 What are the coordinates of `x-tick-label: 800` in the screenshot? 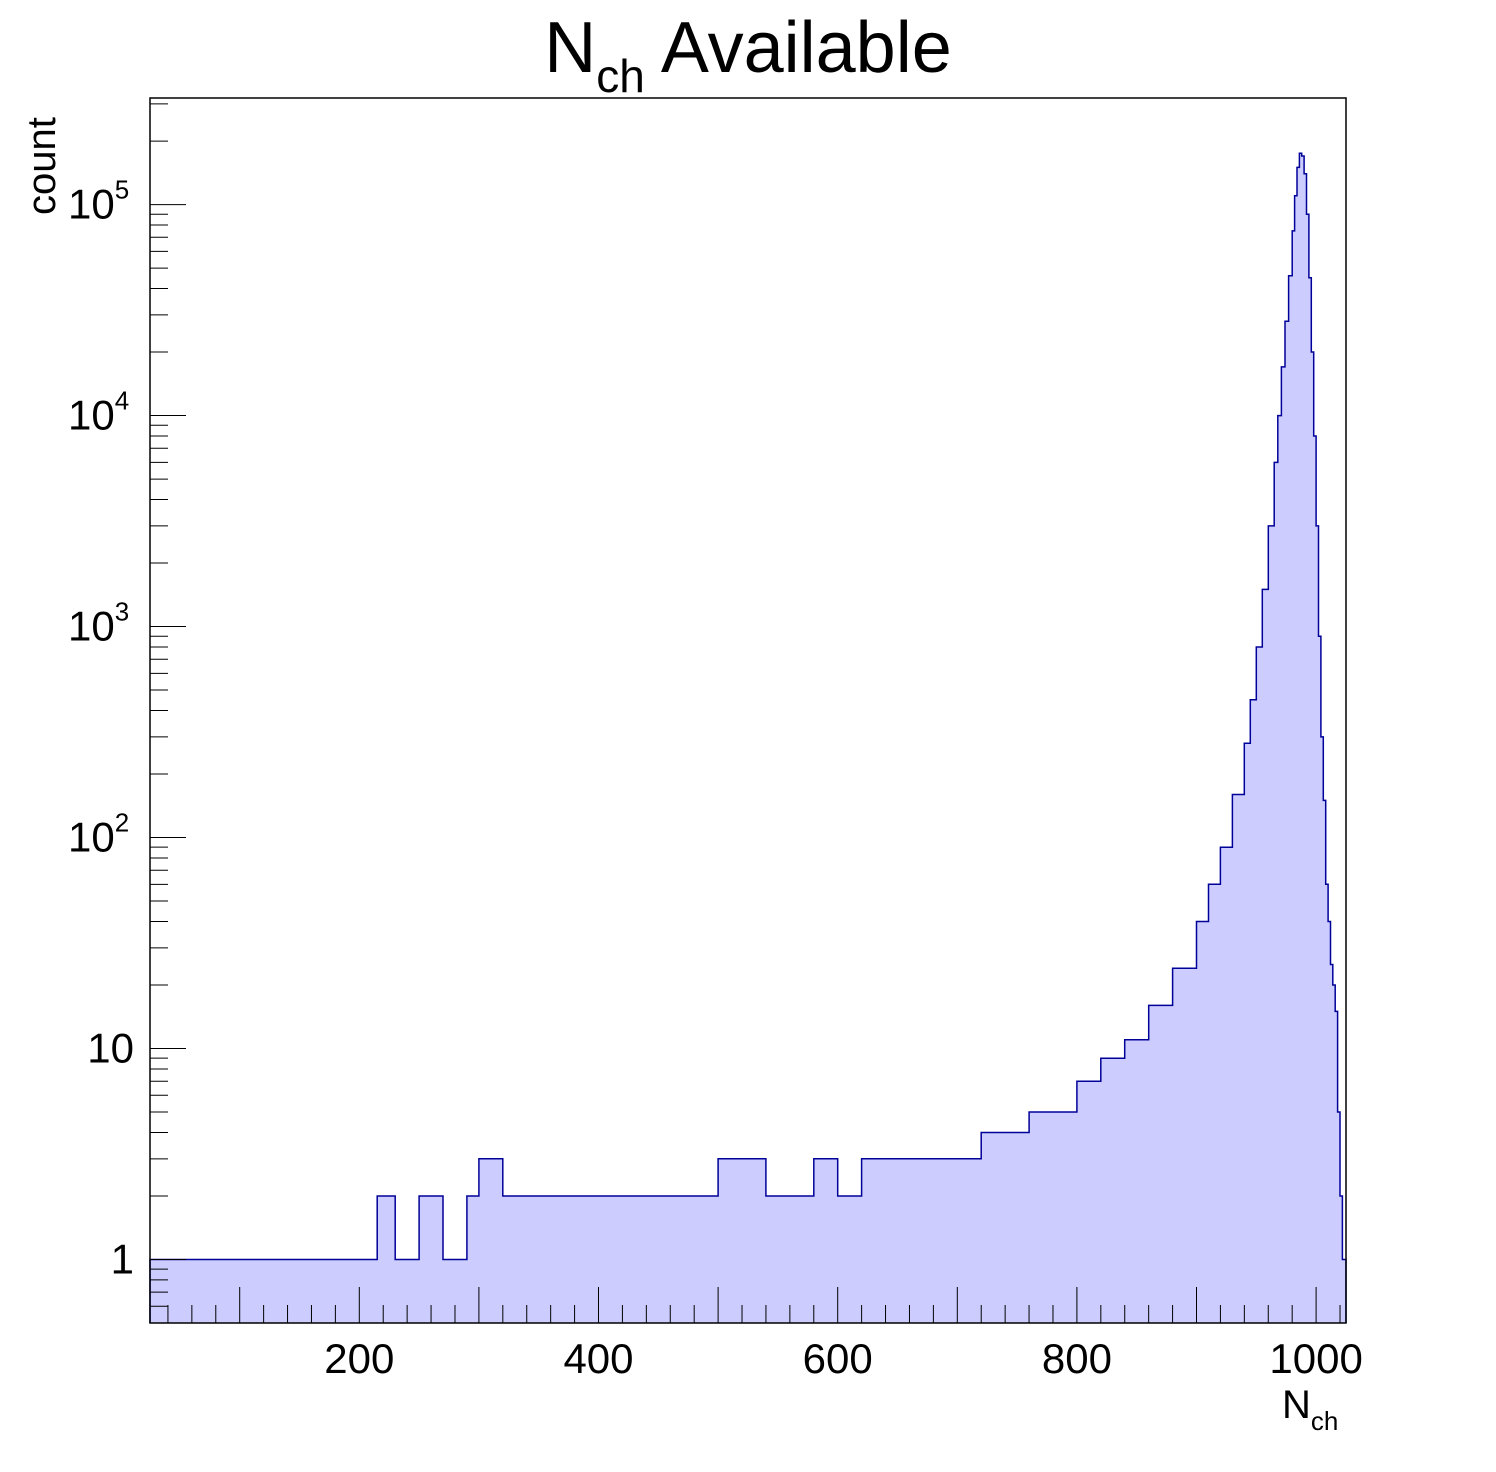 It's located at (1077, 1358).